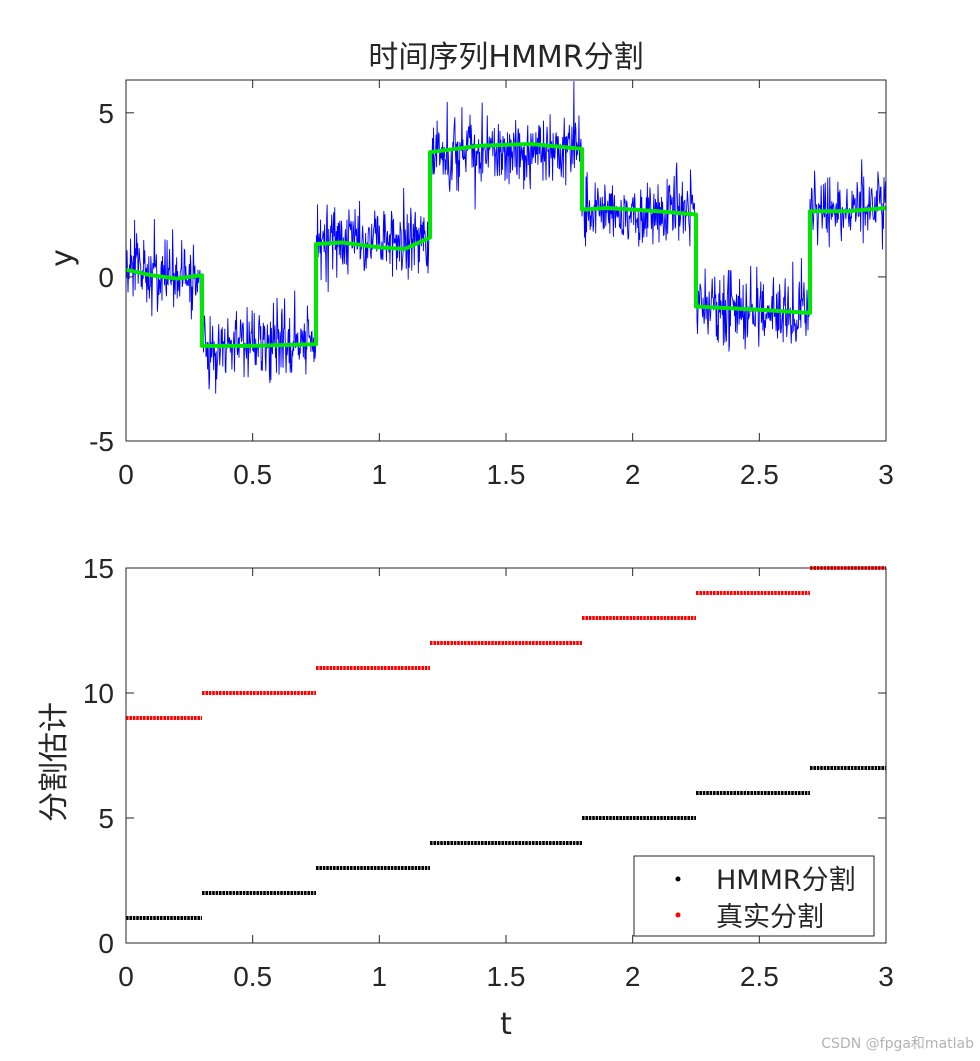 This screenshot has height=1061, width=980. What do you see at coordinates (886, 976) in the screenshot?
I see `bottom-x-tick-label: 3` at bounding box center [886, 976].